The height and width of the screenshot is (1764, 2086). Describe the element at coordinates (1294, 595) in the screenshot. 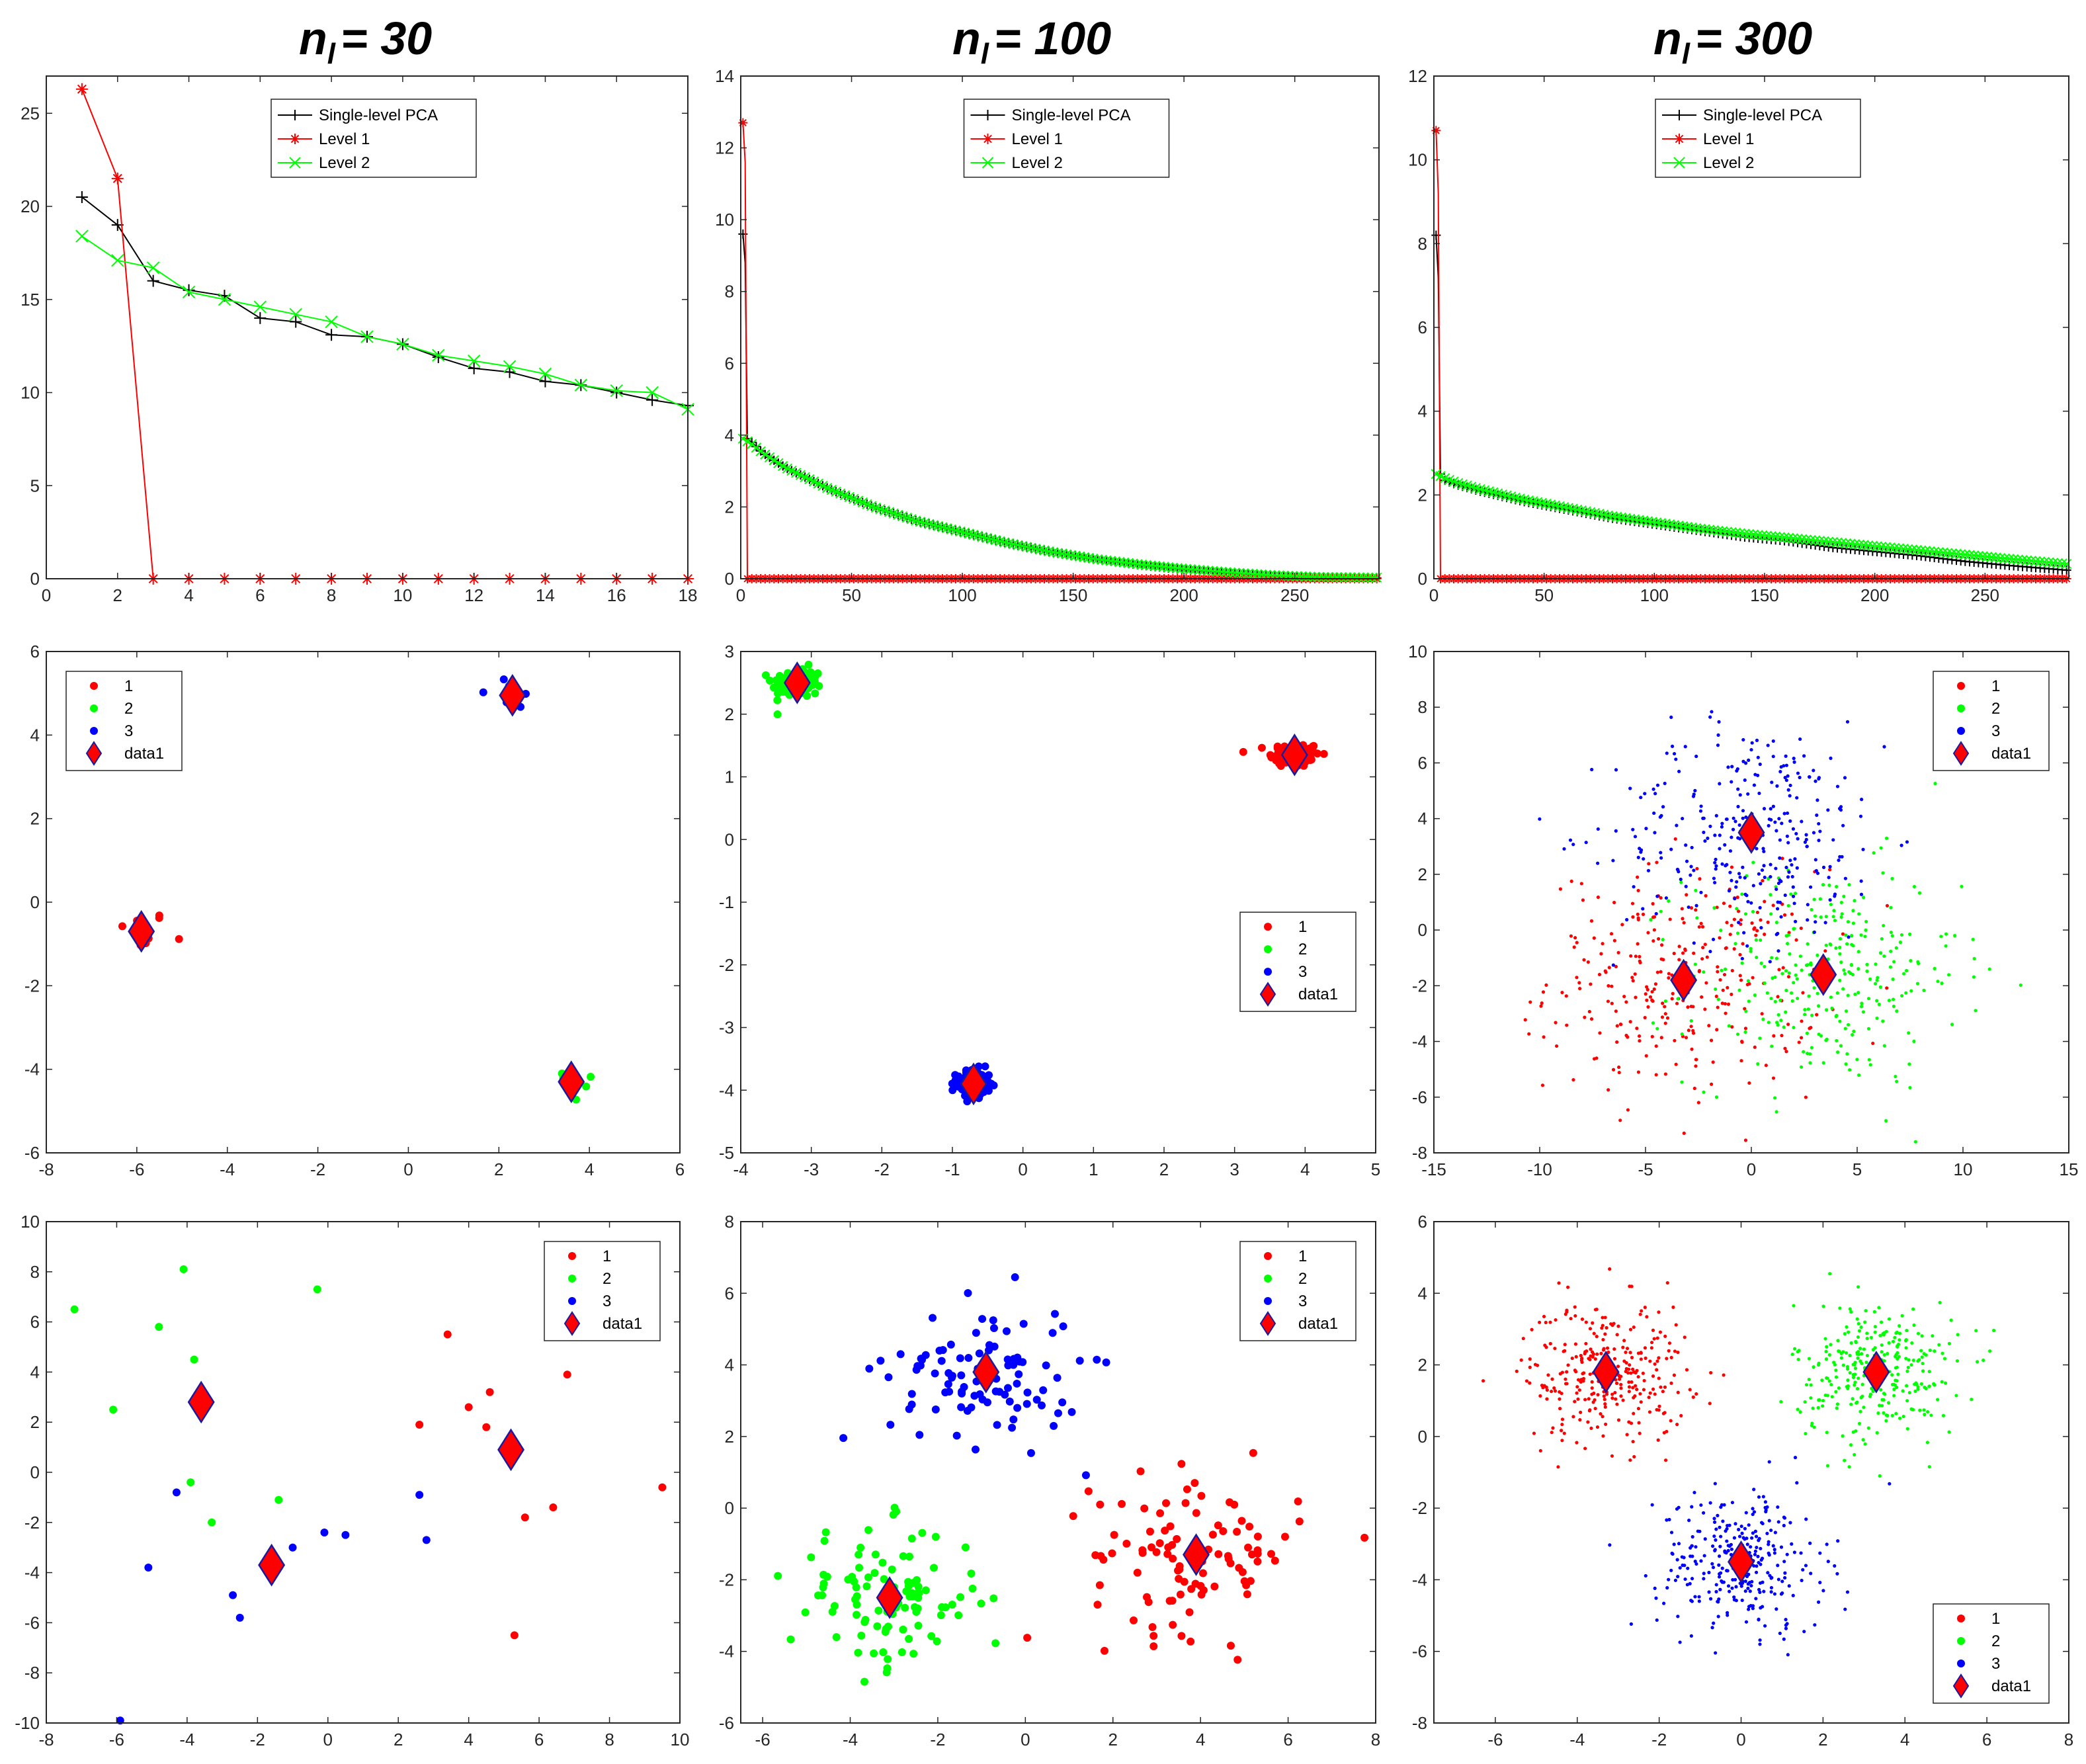

I see `x-tick-label: 250` at that location.